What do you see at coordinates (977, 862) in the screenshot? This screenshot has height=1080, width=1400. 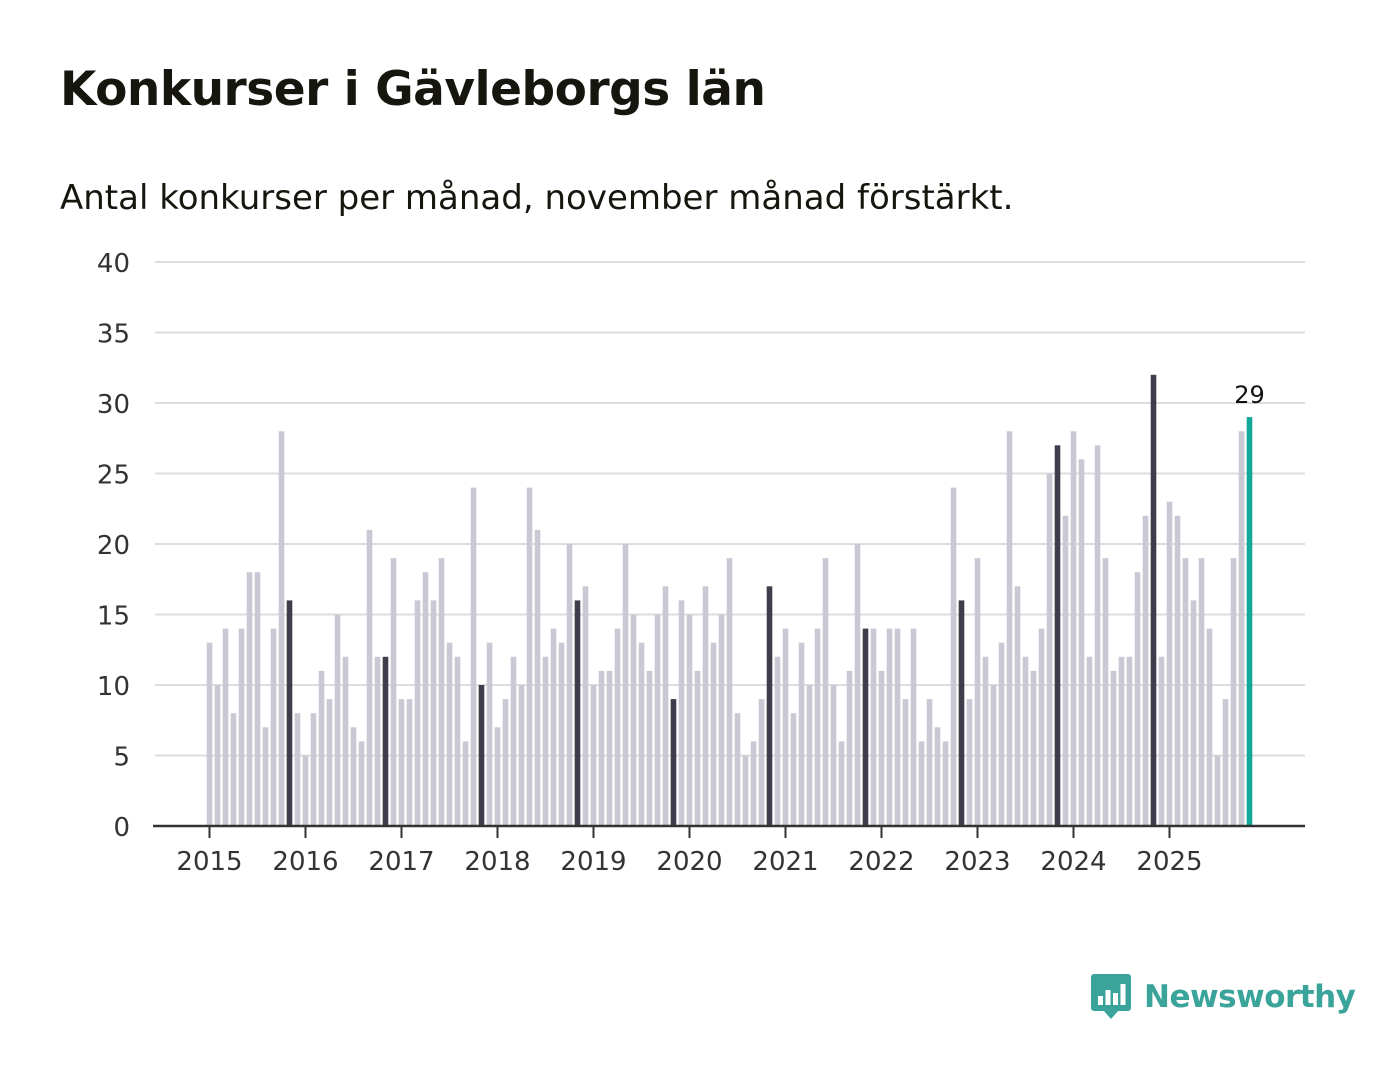 I see `x-tick-label: 2023` at bounding box center [977, 862].